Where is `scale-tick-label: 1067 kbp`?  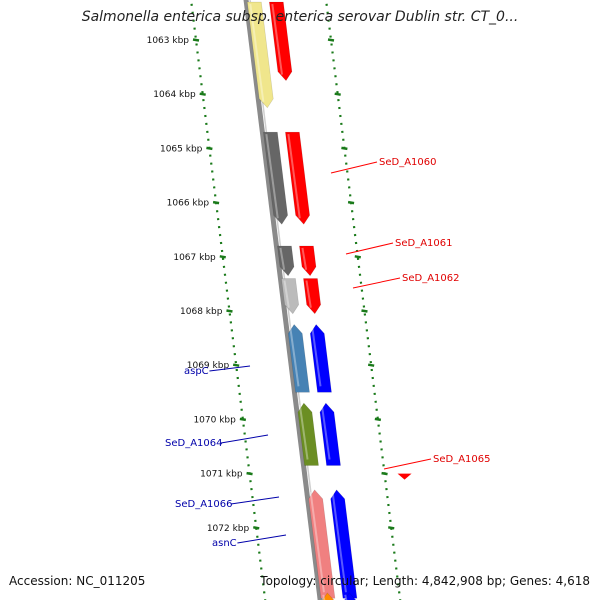 scale-tick-label: 1067 kbp is located at coordinates (194, 258).